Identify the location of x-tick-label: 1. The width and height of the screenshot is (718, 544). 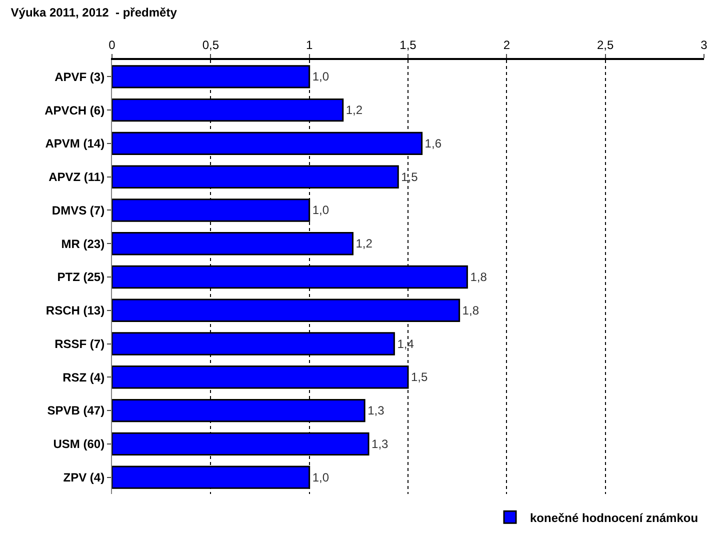
(309, 45).